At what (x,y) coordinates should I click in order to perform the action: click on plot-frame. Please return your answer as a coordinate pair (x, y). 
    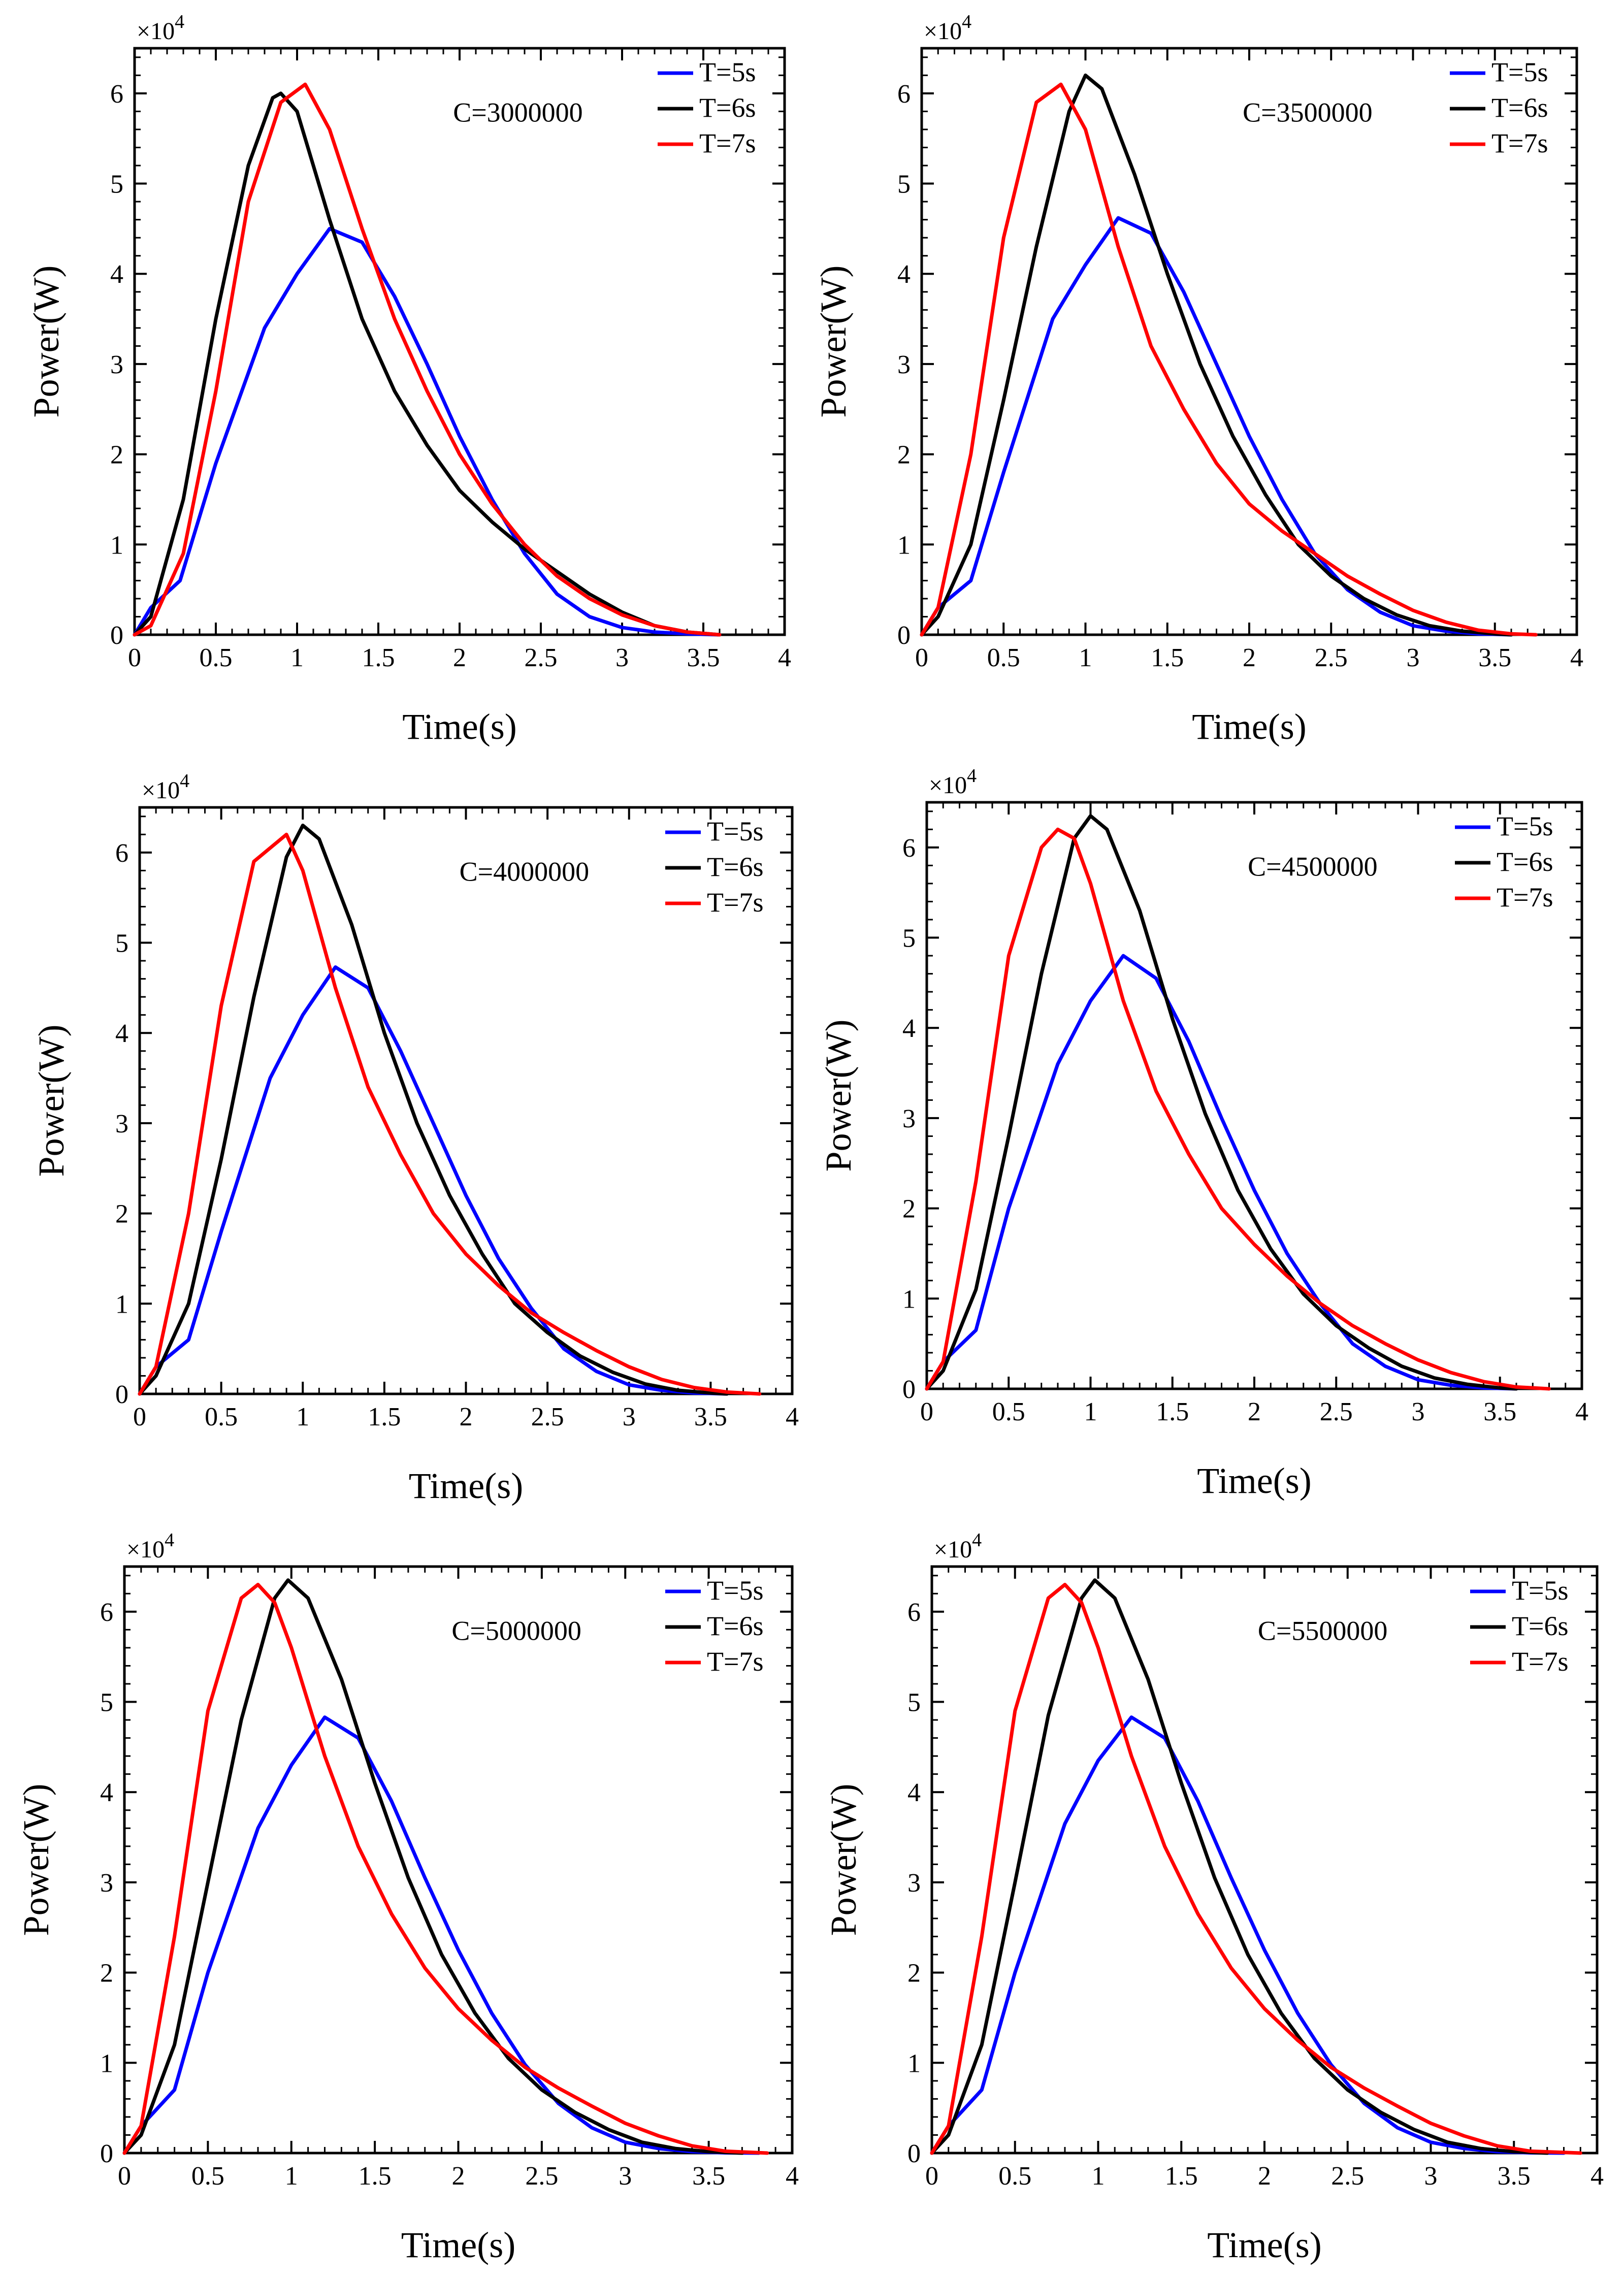
    Looking at the image, I should click on (1254, 1095).